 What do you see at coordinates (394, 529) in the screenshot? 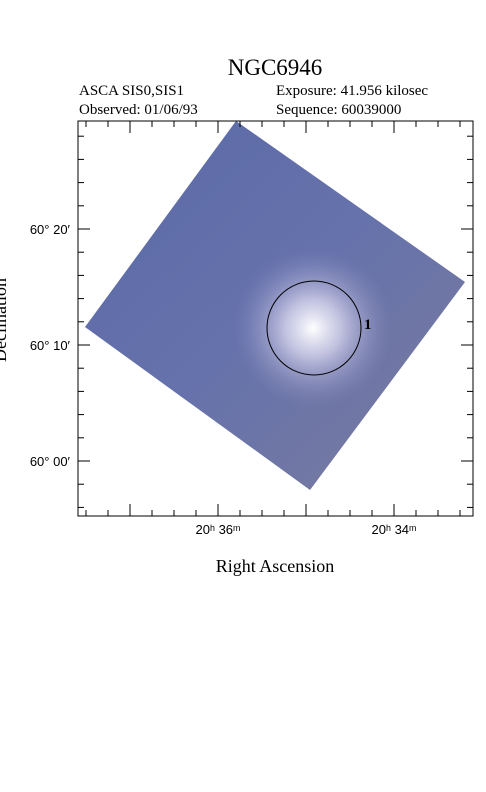
I see `x-tick-label: 20ʰ 34ᵐ` at bounding box center [394, 529].